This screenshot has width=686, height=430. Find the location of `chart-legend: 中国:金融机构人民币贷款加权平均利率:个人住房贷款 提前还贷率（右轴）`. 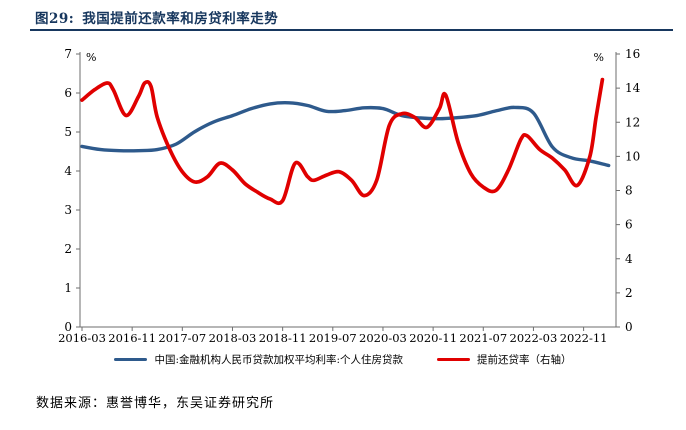

chart-legend: 中国:金融机构人民币贷款加权平均利率:个人住房贷款 提前还贷率（右轴） is located at coordinates (343, 359).